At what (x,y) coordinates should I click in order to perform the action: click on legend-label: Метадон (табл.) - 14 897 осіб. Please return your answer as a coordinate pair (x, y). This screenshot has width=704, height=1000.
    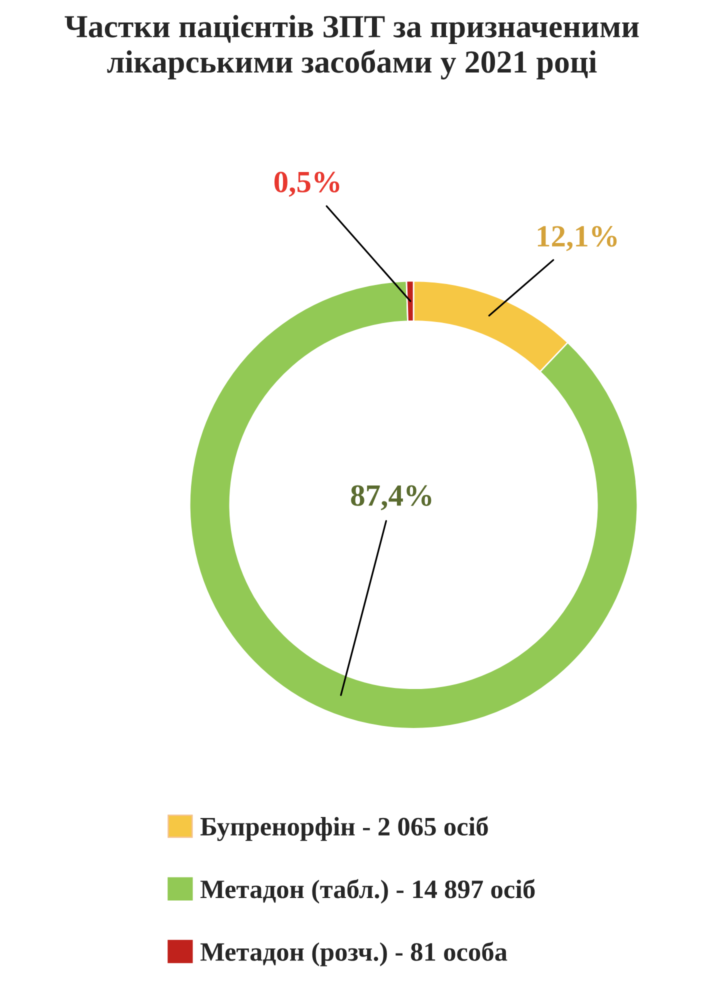
    Looking at the image, I should click on (367, 891).